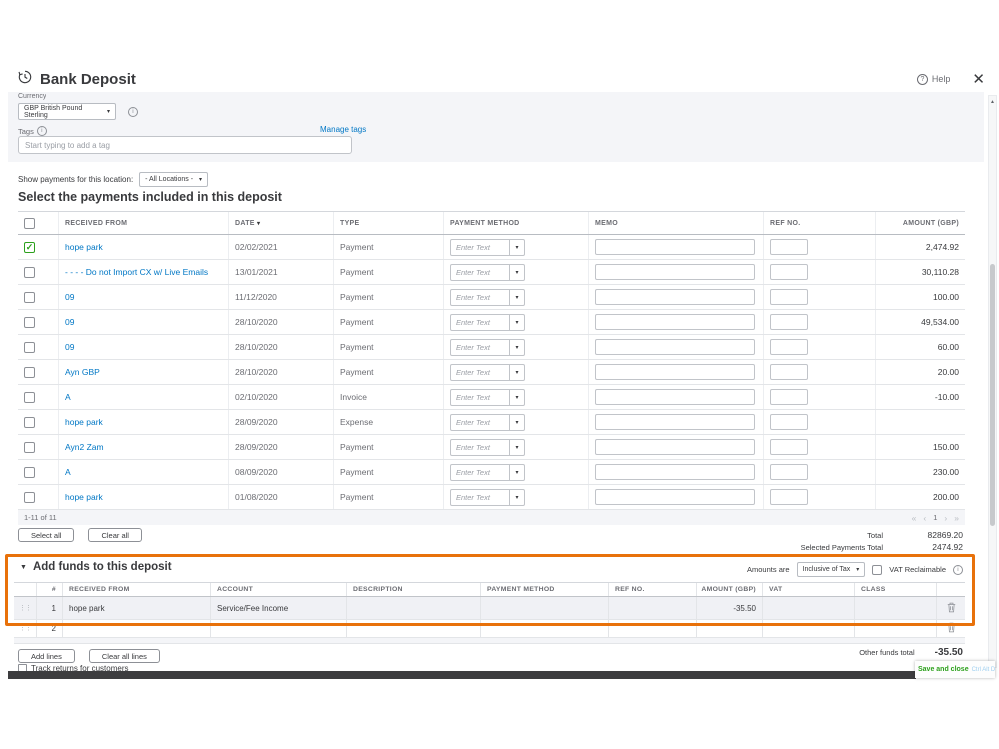  Describe the element at coordinates (133, 112) in the screenshot. I see `currency-info-icon: i` at that location.